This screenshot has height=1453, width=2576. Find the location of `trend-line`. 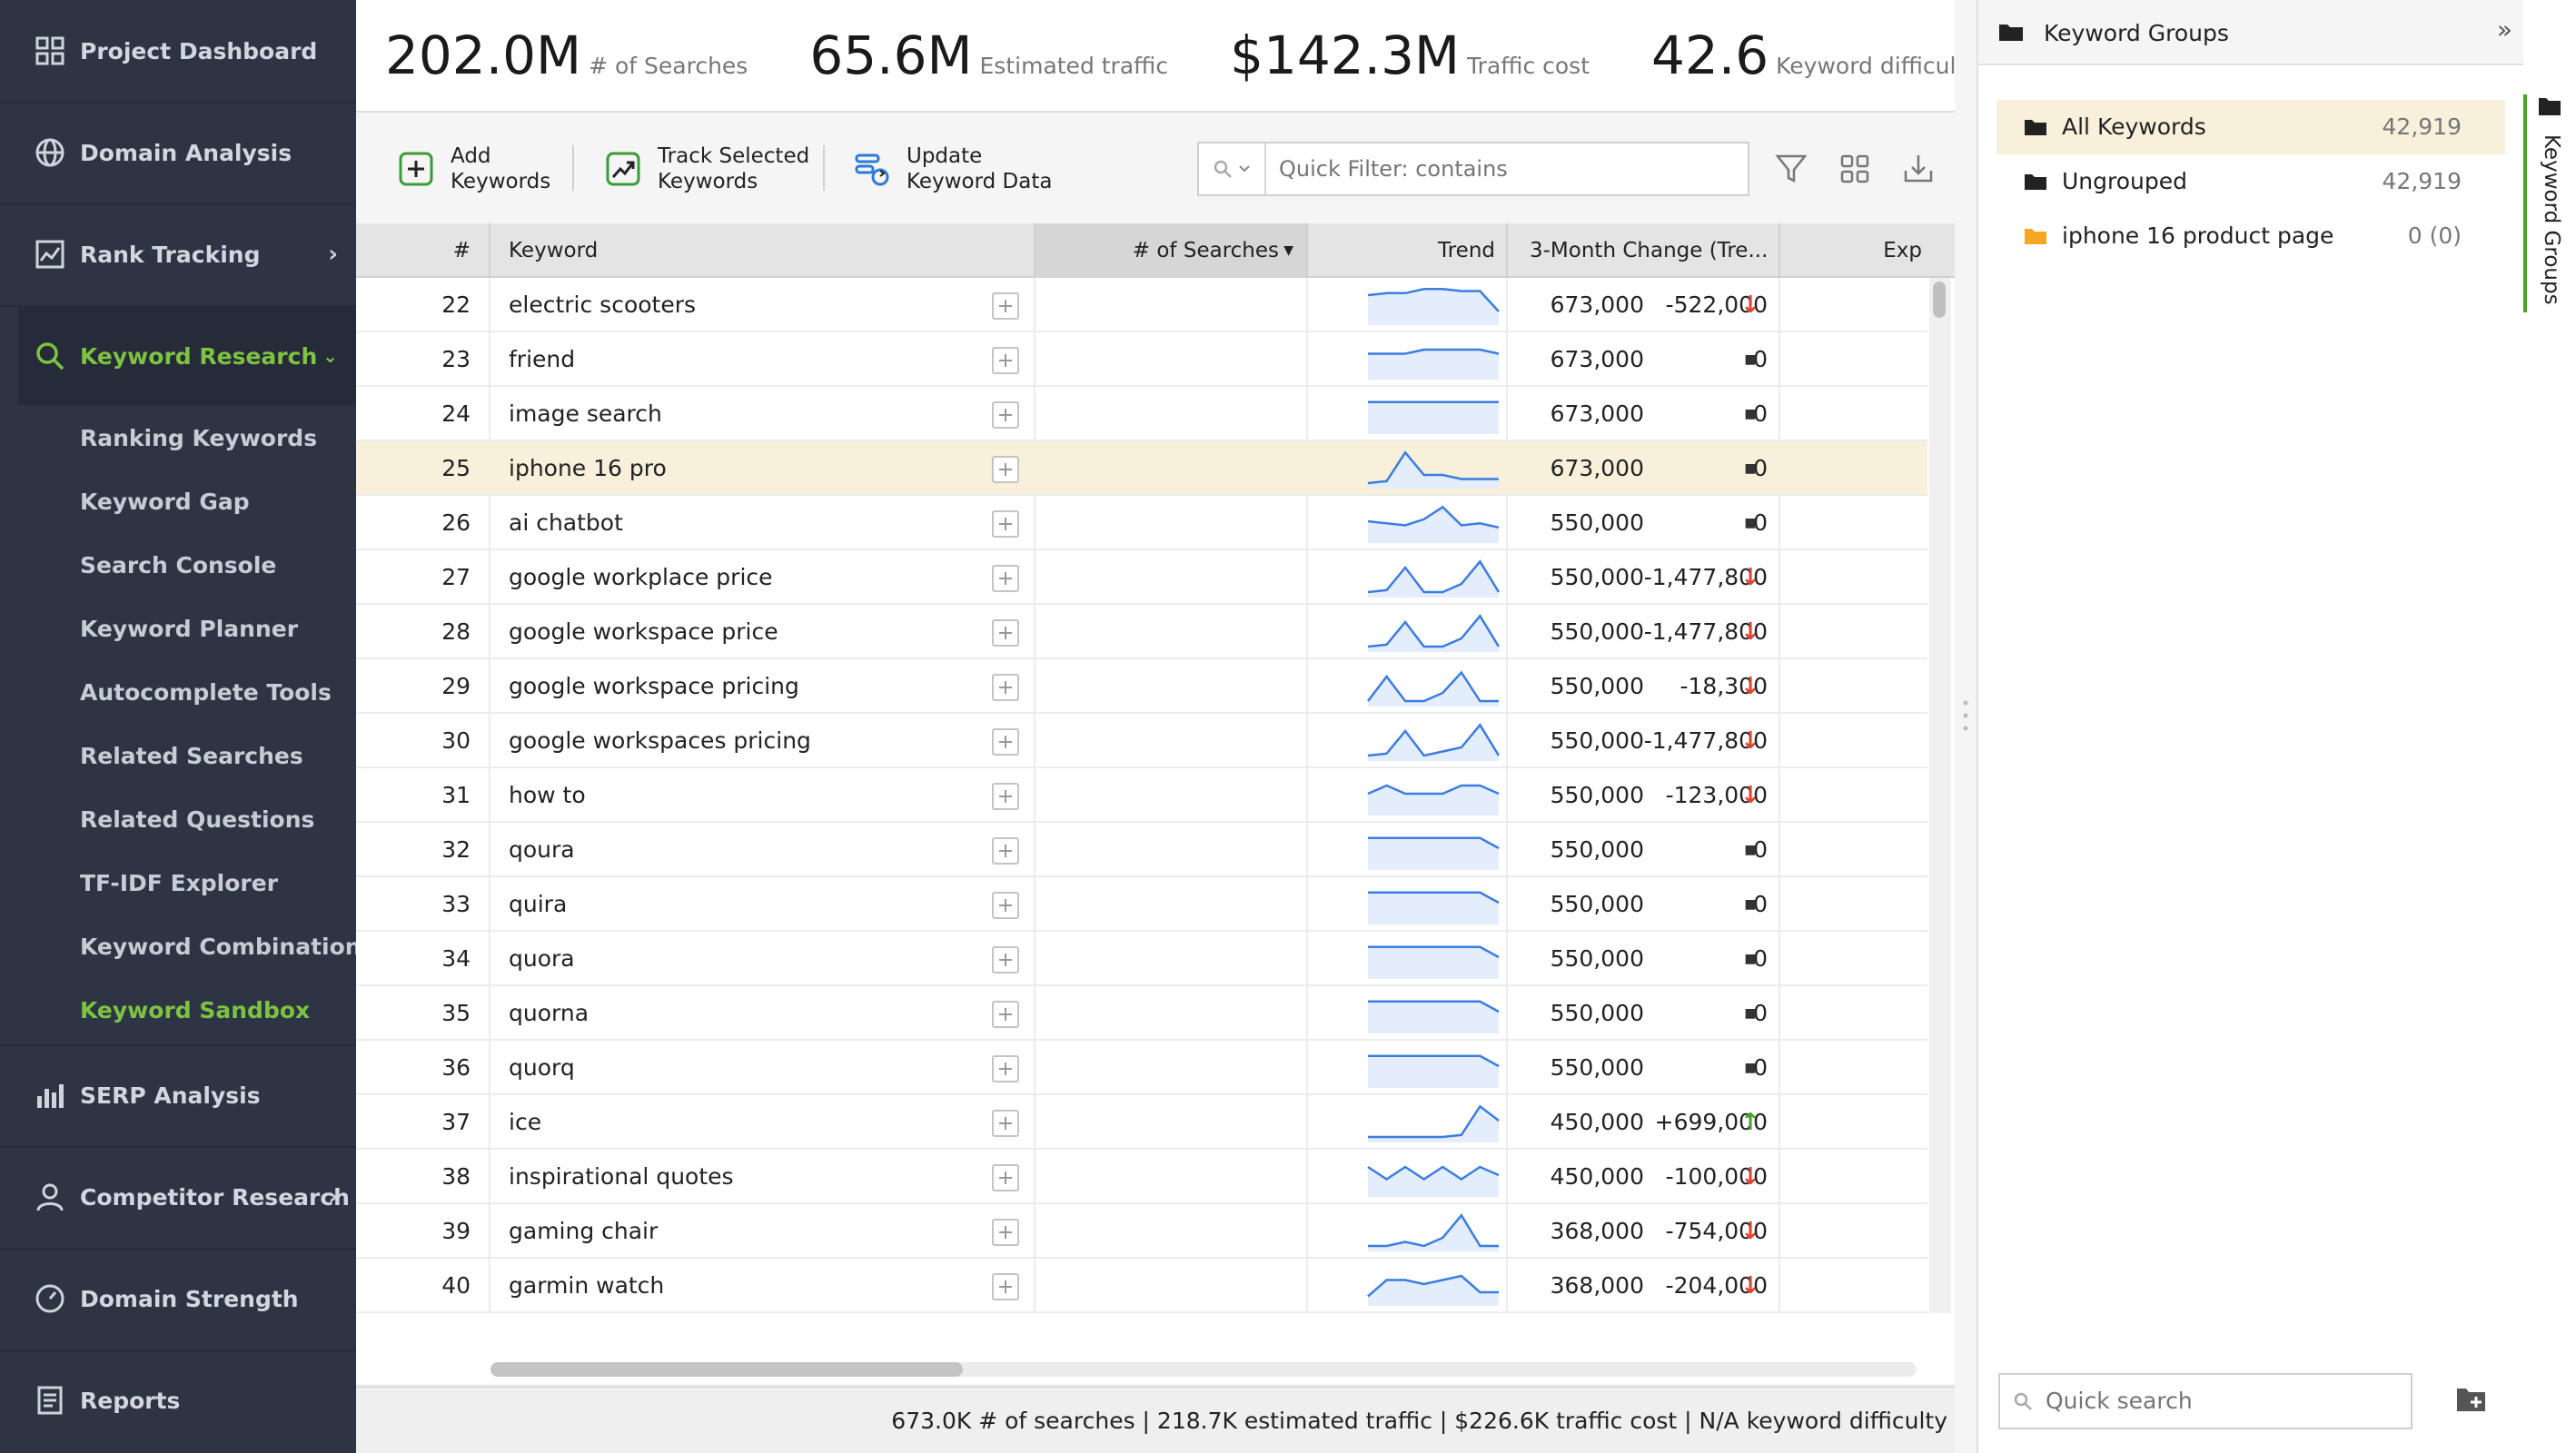

trend-line is located at coordinates (1433, 1230).